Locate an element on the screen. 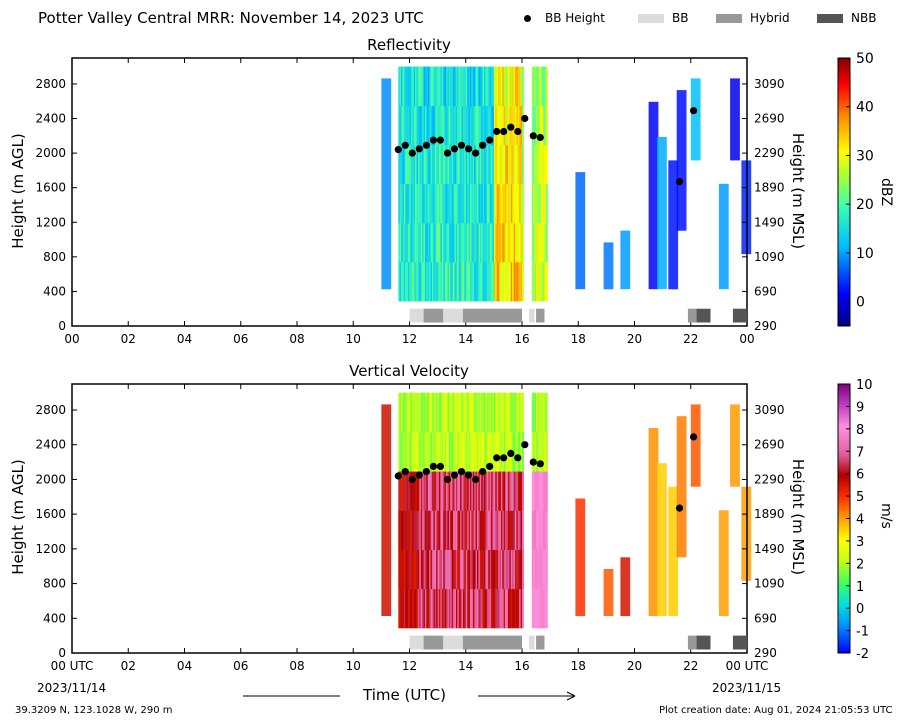 Image resolution: width=900 pixels, height=725 pixels. nbb-swatch-icon is located at coordinates (830, 18).